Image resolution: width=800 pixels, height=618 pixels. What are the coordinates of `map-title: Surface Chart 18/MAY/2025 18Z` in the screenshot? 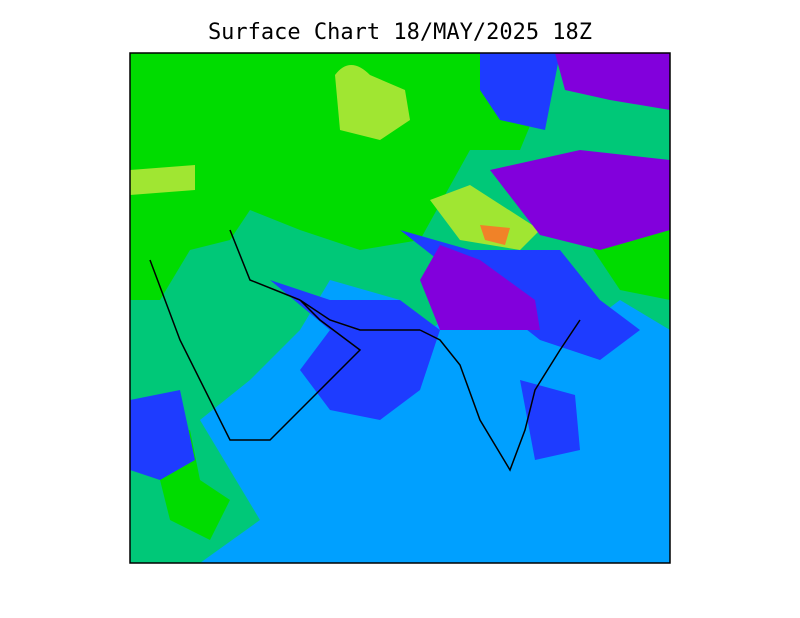 It's located at (400, 32).